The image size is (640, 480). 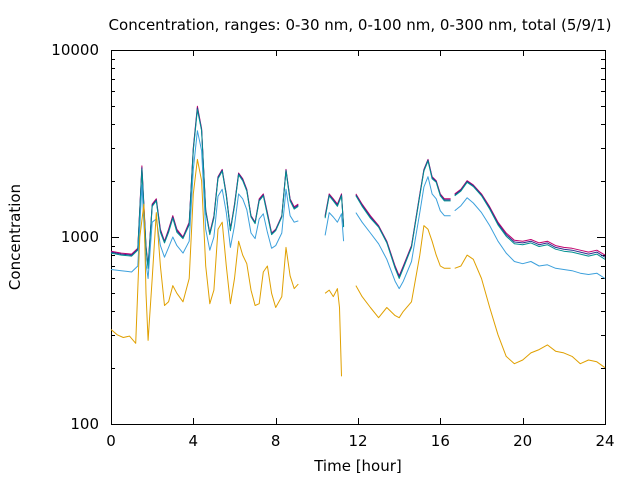 What do you see at coordinates (276, 441) in the screenshot?
I see `x-tick-label: 8` at bounding box center [276, 441].